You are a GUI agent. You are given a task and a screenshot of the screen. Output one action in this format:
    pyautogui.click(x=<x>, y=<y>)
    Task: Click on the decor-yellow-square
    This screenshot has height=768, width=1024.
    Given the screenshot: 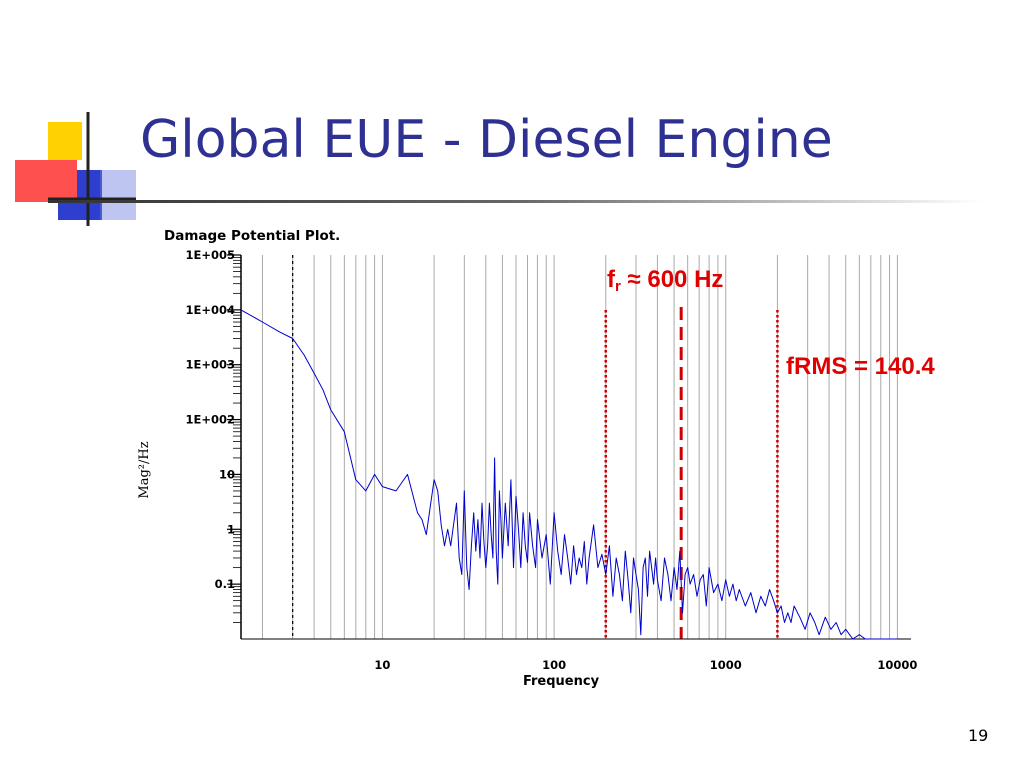 What is the action you would take?
    pyautogui.click(x=65, y=141)
    